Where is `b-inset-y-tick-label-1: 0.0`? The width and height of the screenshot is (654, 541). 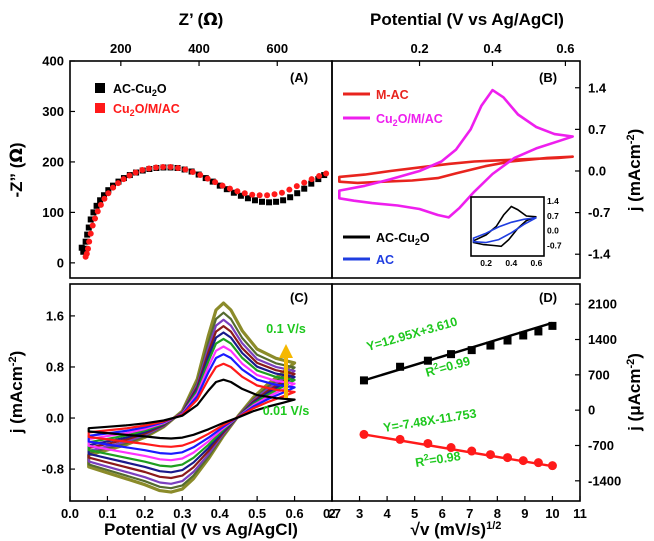
b-inset-y-tick-label-1: 0.0 is located at coordinates (553, 231).